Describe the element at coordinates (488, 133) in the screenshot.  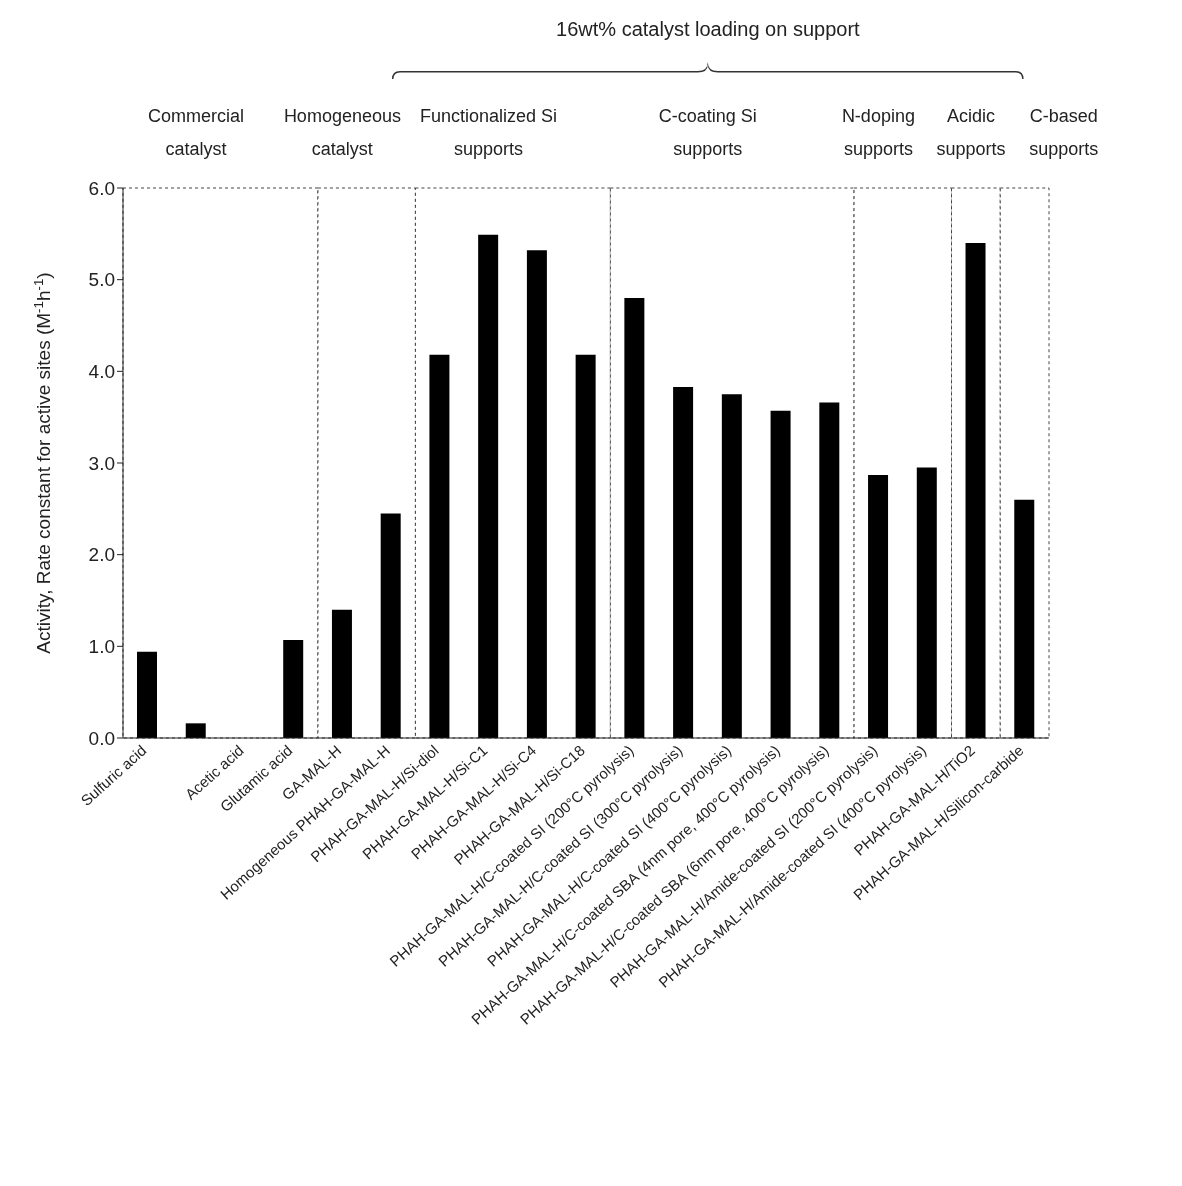
I see `band-label: Functionalized Si supports` at that location.